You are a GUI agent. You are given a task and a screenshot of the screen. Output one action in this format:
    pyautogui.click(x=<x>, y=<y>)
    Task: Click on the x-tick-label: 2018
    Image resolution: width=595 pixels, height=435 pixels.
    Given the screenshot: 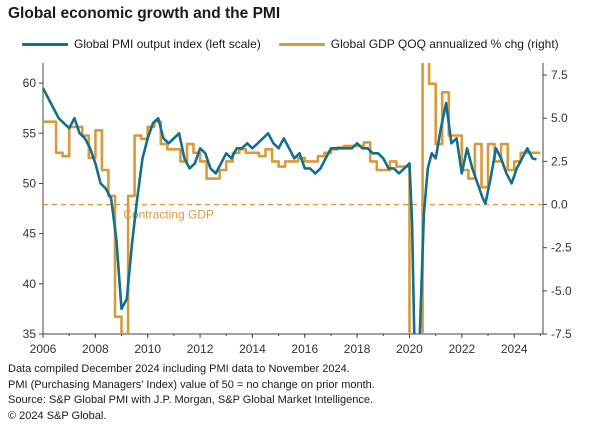 What is the action you would take?
    pyautogui.click(x=357, y=349)
    